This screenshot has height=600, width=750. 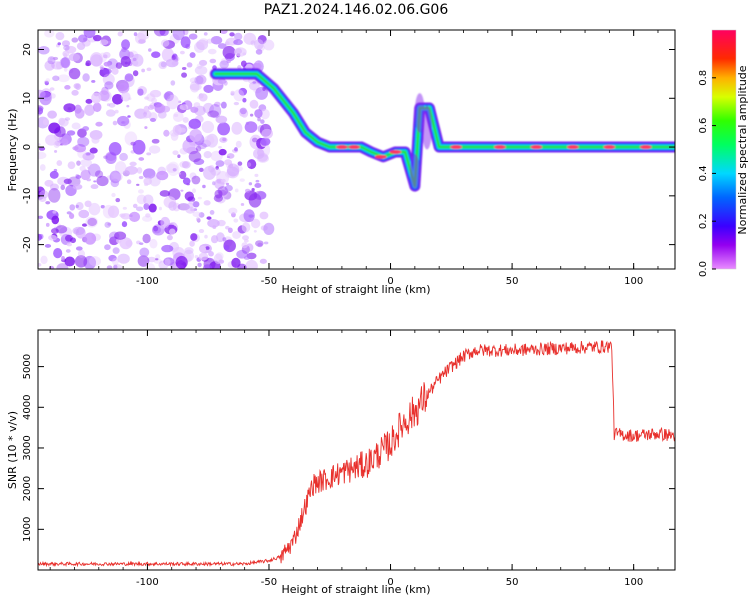 I want to click on y-tick-label: -20, so click(x=27, y=244).